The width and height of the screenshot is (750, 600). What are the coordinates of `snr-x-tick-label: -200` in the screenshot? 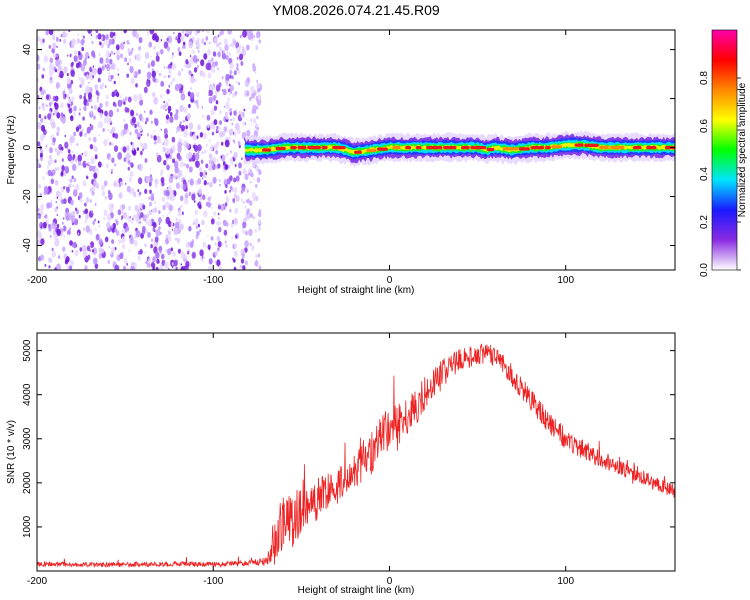 It's located at (37, 581).